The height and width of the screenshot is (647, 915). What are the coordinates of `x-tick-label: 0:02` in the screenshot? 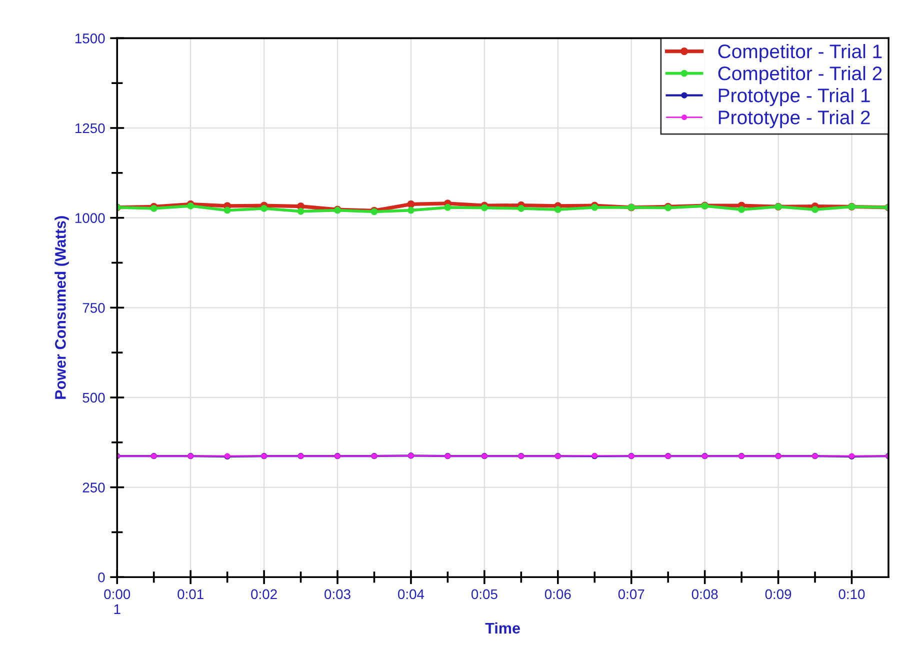 It's located at (264, 594).